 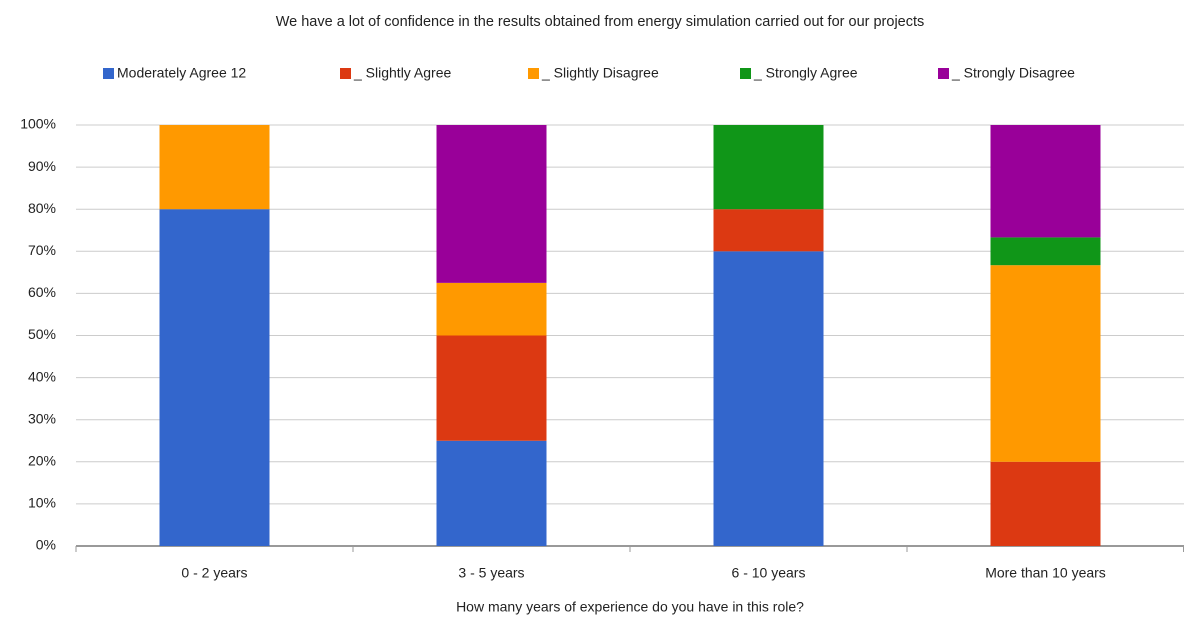 I want to click on y-tick-label: 60%, so click(x=42, y=292).